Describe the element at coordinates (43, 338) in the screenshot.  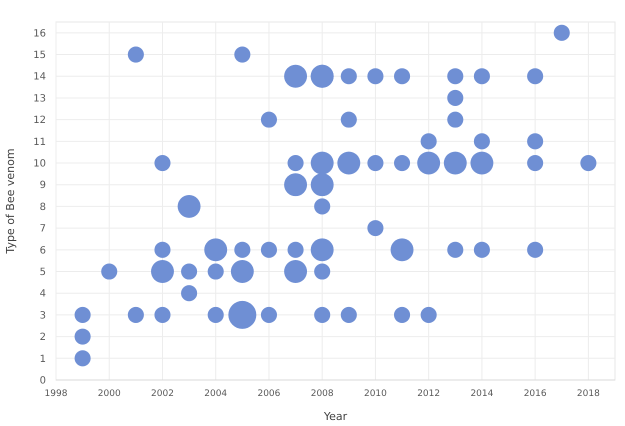
I see `y-tick-label: 2` at that location.